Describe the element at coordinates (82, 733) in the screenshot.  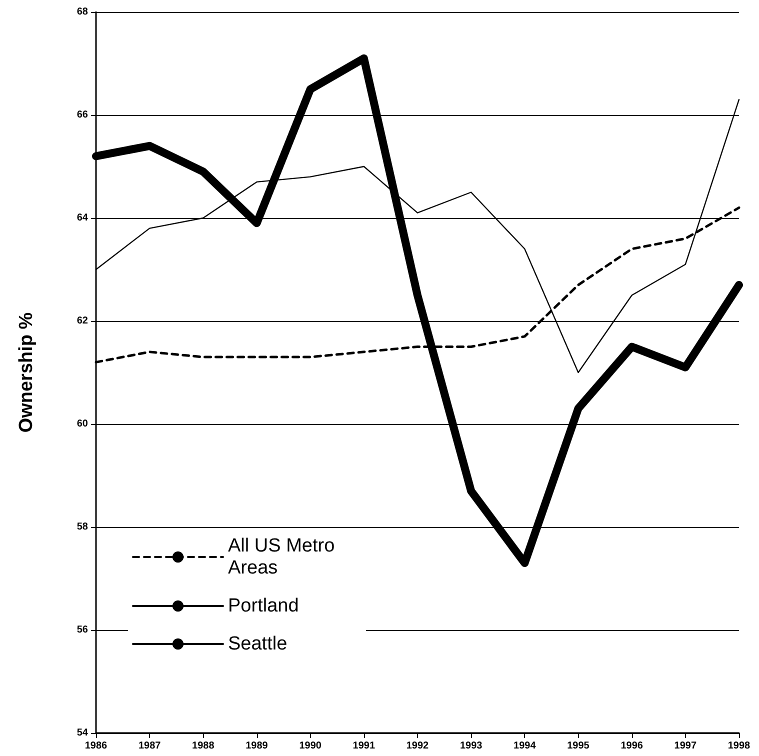
I see `y-tick-label: 54` at that location.